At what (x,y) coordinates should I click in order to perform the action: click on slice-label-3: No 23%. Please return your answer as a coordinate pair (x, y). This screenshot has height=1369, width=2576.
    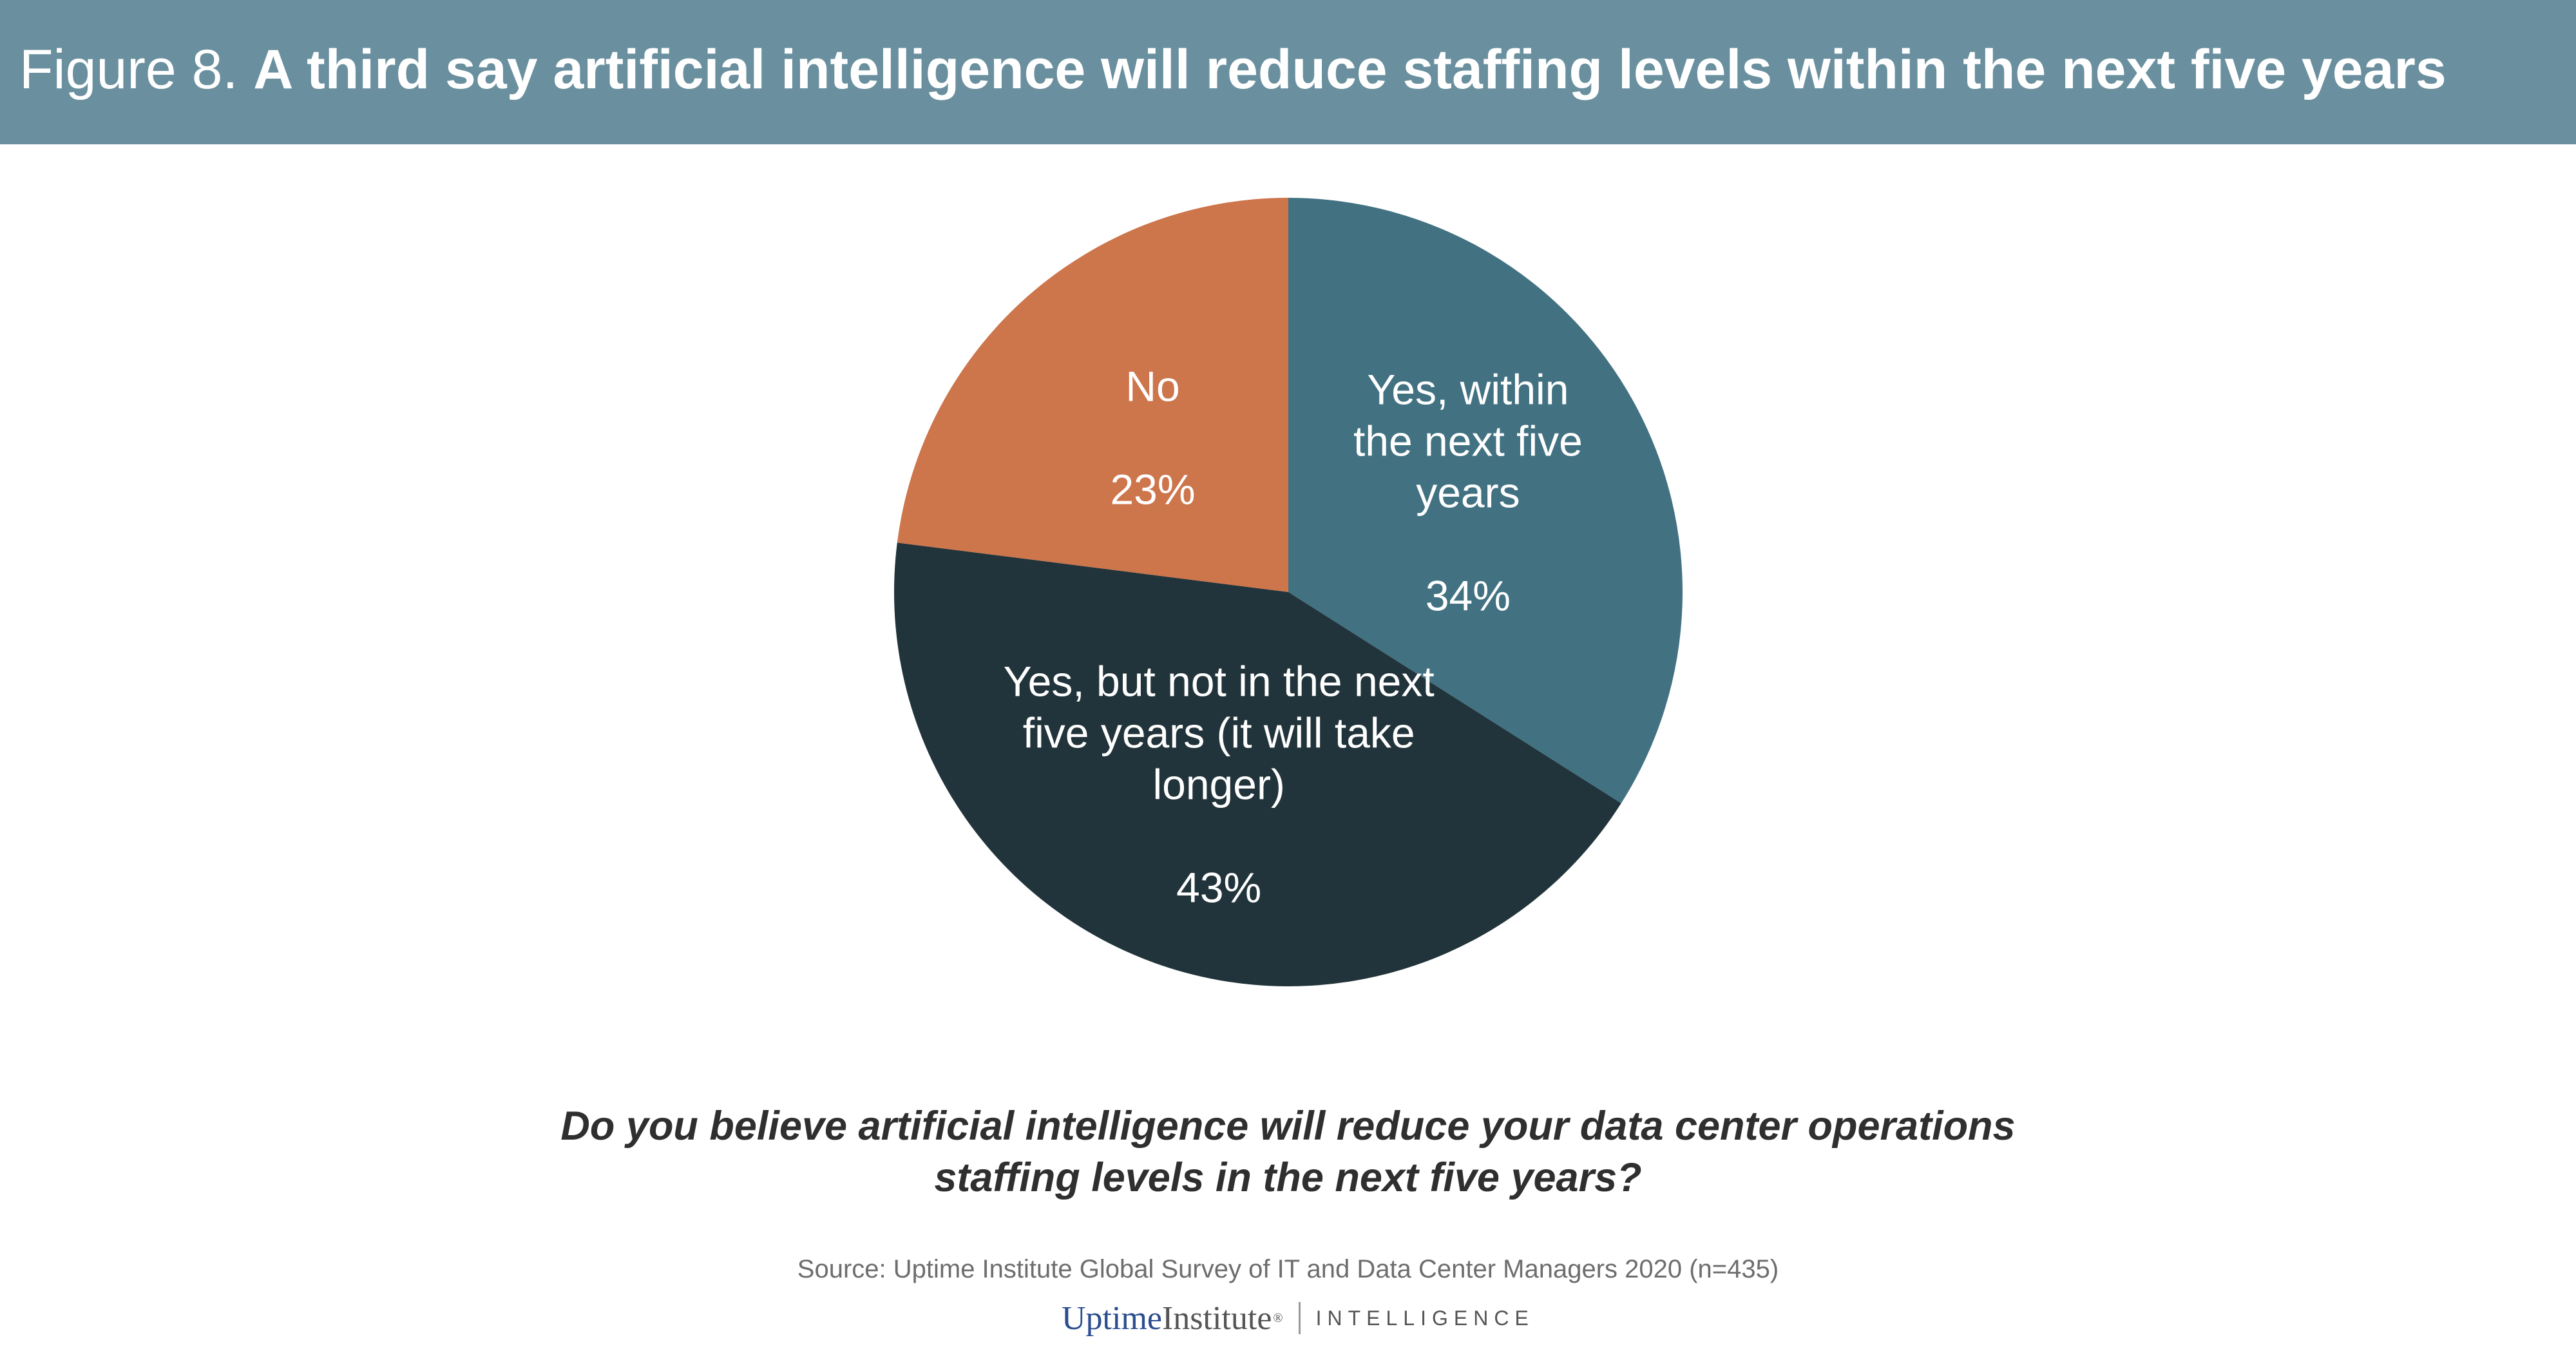
    Looking at the image, I should click on (1152, 437).